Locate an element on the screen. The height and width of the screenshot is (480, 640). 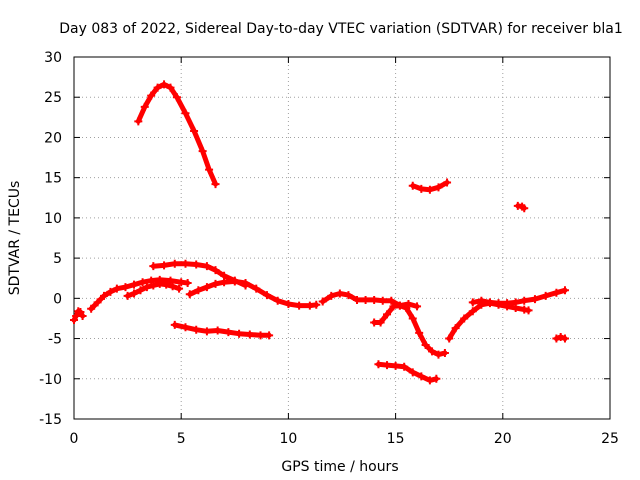
y-tick-label: -10 is located at coordinates (50, 380).